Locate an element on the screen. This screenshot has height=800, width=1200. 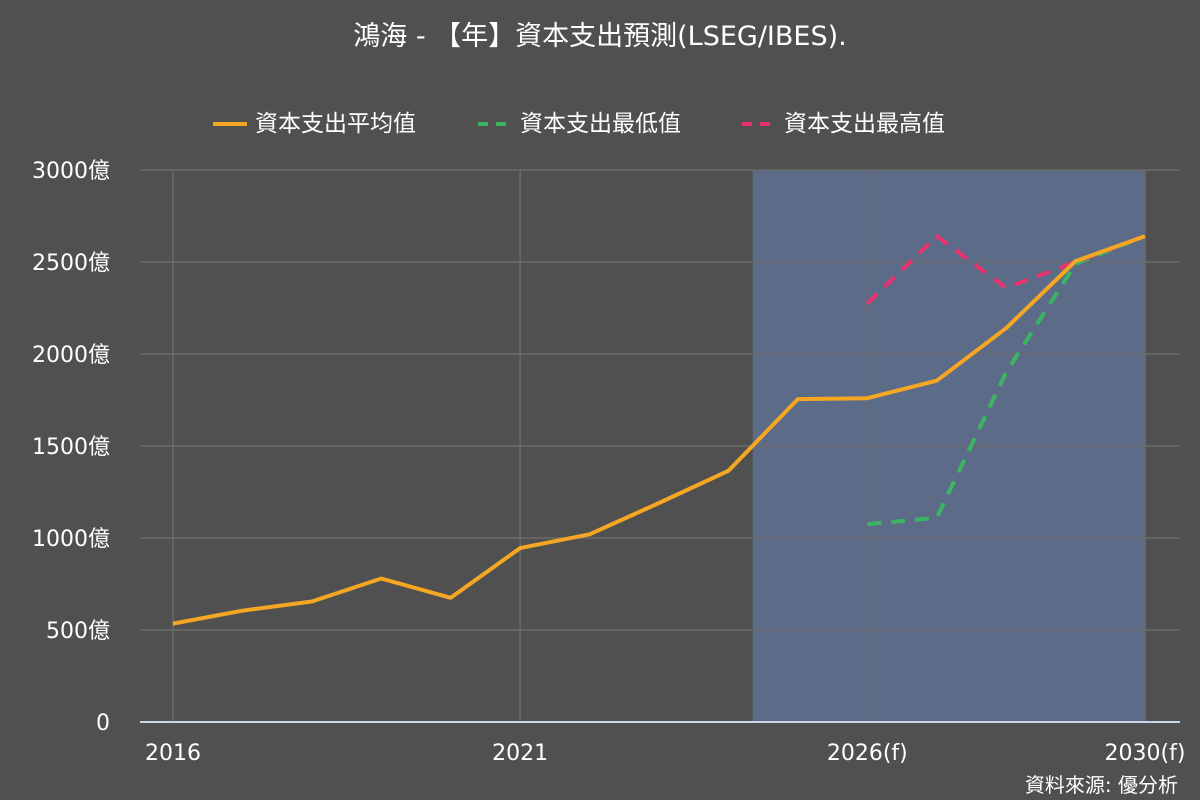
legend-item-average: 資本支出平均值 is located at coordinates (314, 121).